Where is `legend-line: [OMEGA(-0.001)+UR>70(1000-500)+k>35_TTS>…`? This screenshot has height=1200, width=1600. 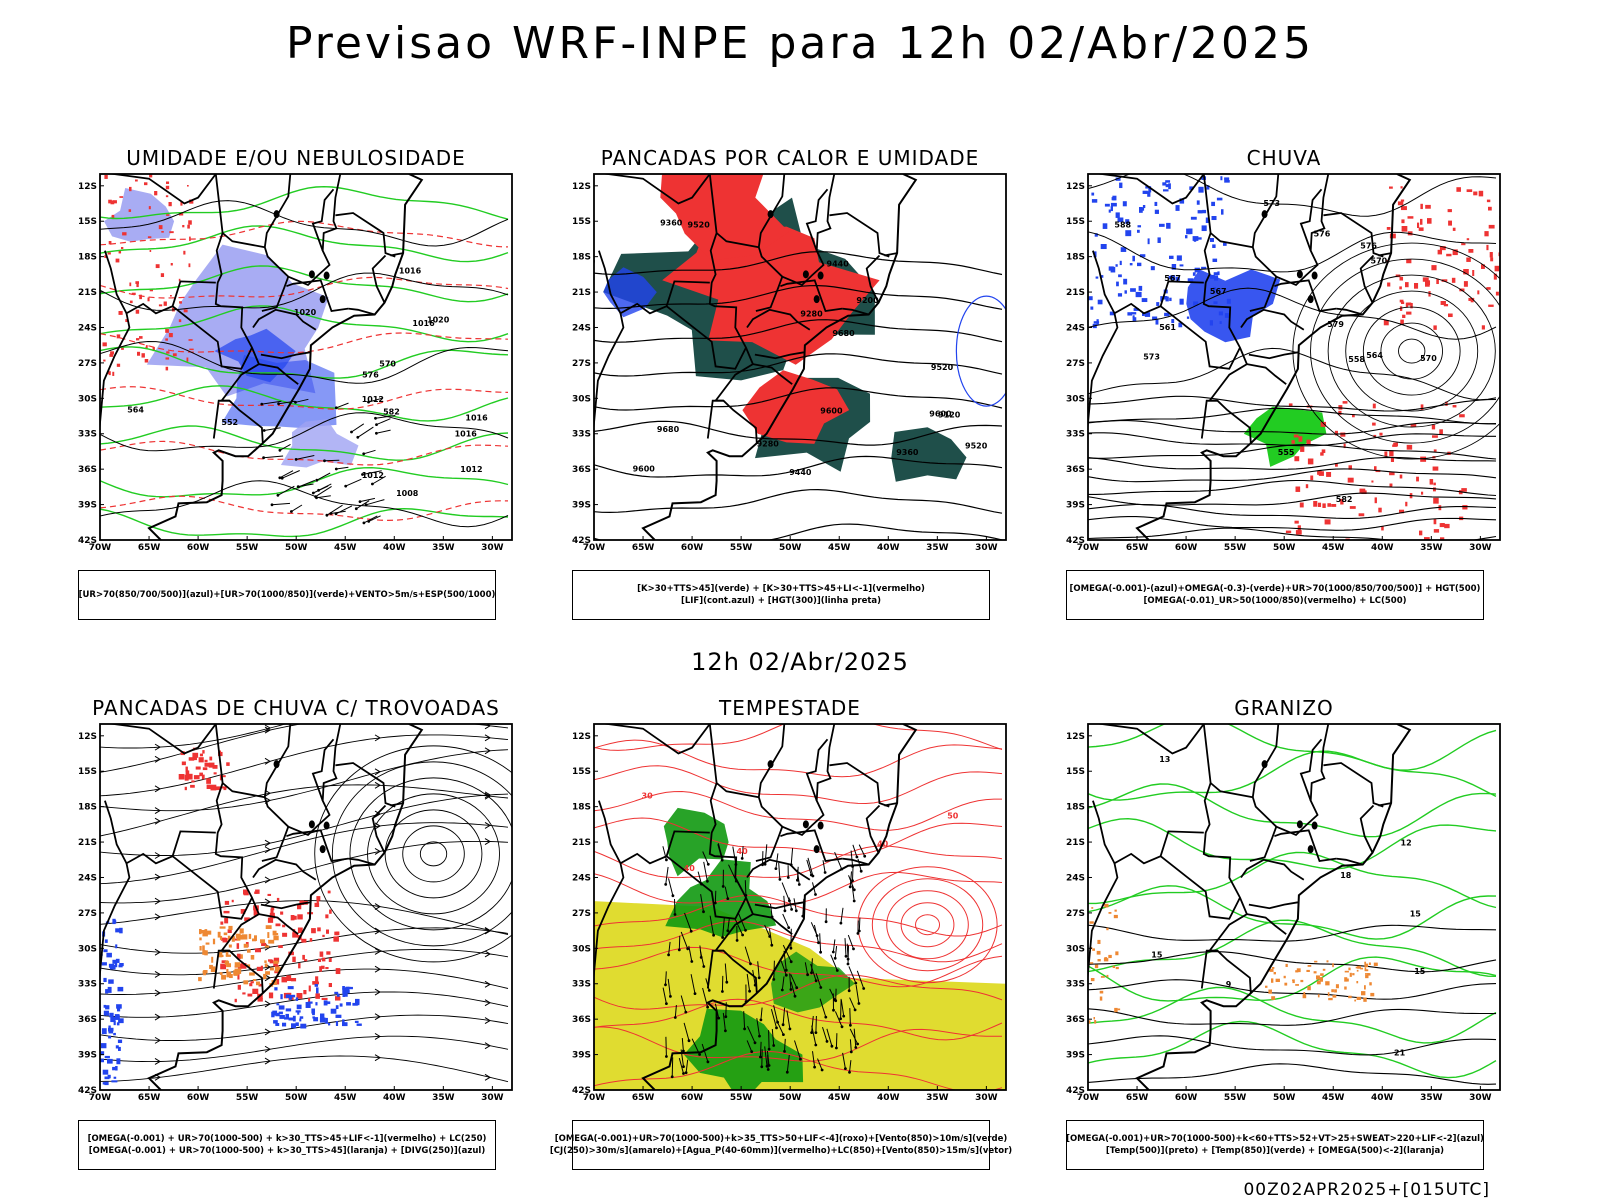
legend-line: [OMEGA(-0.001)+UR>70(1000-500)+k>35_TTS>… is located at coordinates (781, 1139).